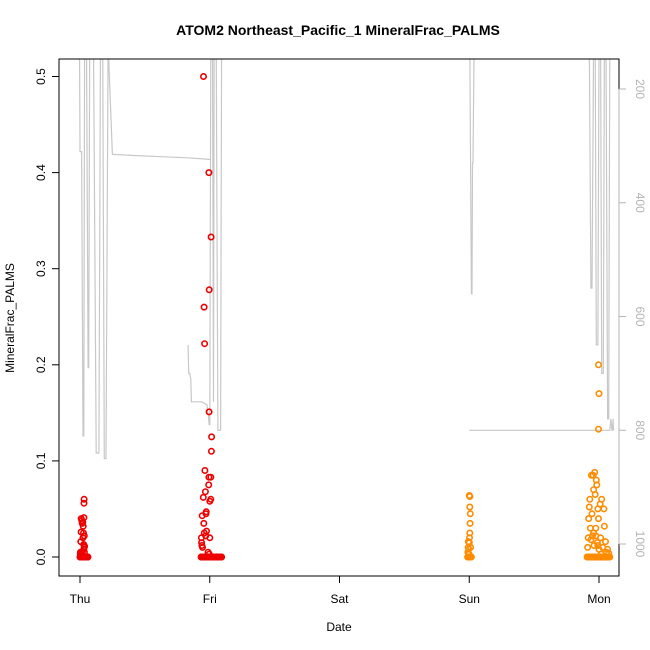 The width and height of the screenshot is (650, 650). What do you see at coordinates (210, 599) in the screenshot?
I see `x-tick-label: Fri` at bounding box center [210, 599].